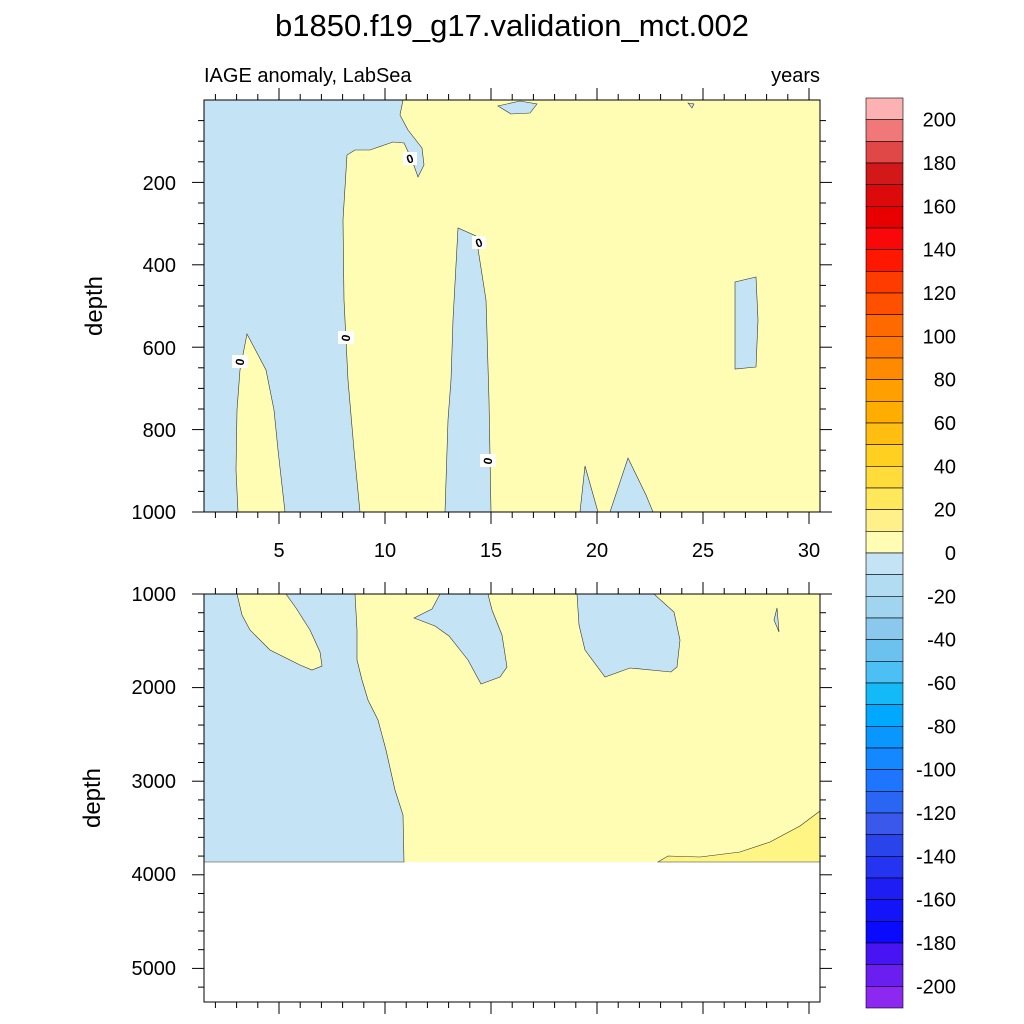  I want to click on contour-label-3-text: 0, so click(346, 337).